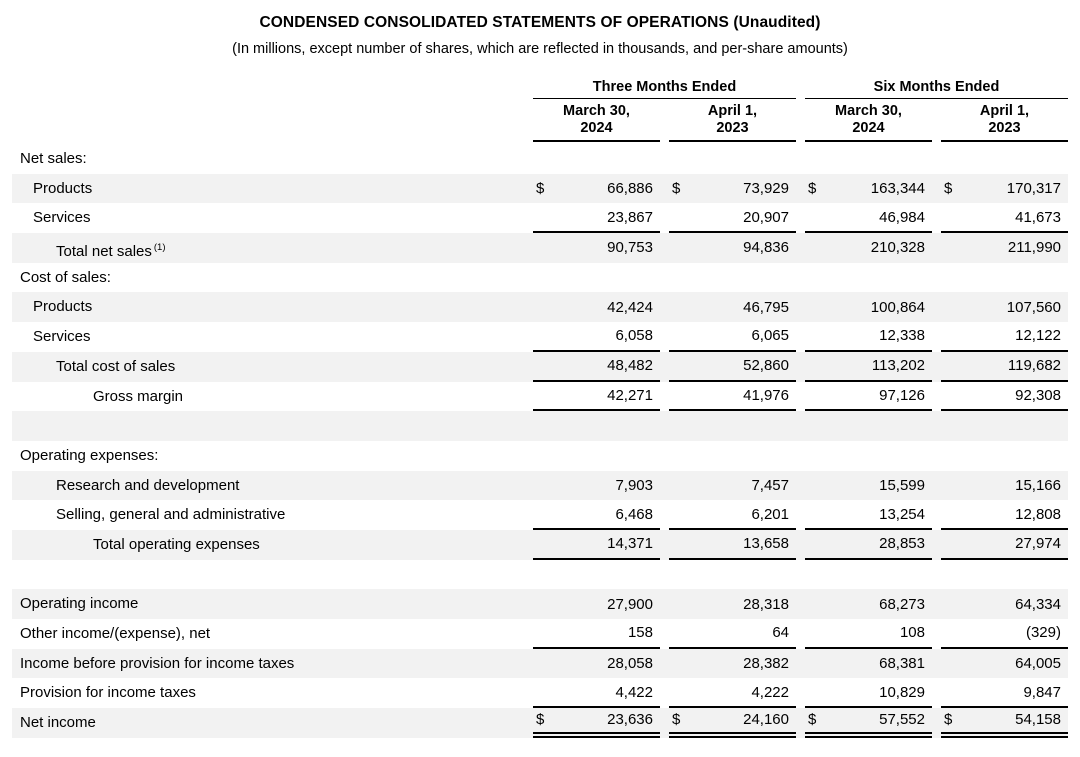 This screenshot has height=757, width=1080. Describe the element at coordinates (596, 337) in the screenshot. I see `value-cell: 6,058` at that location.